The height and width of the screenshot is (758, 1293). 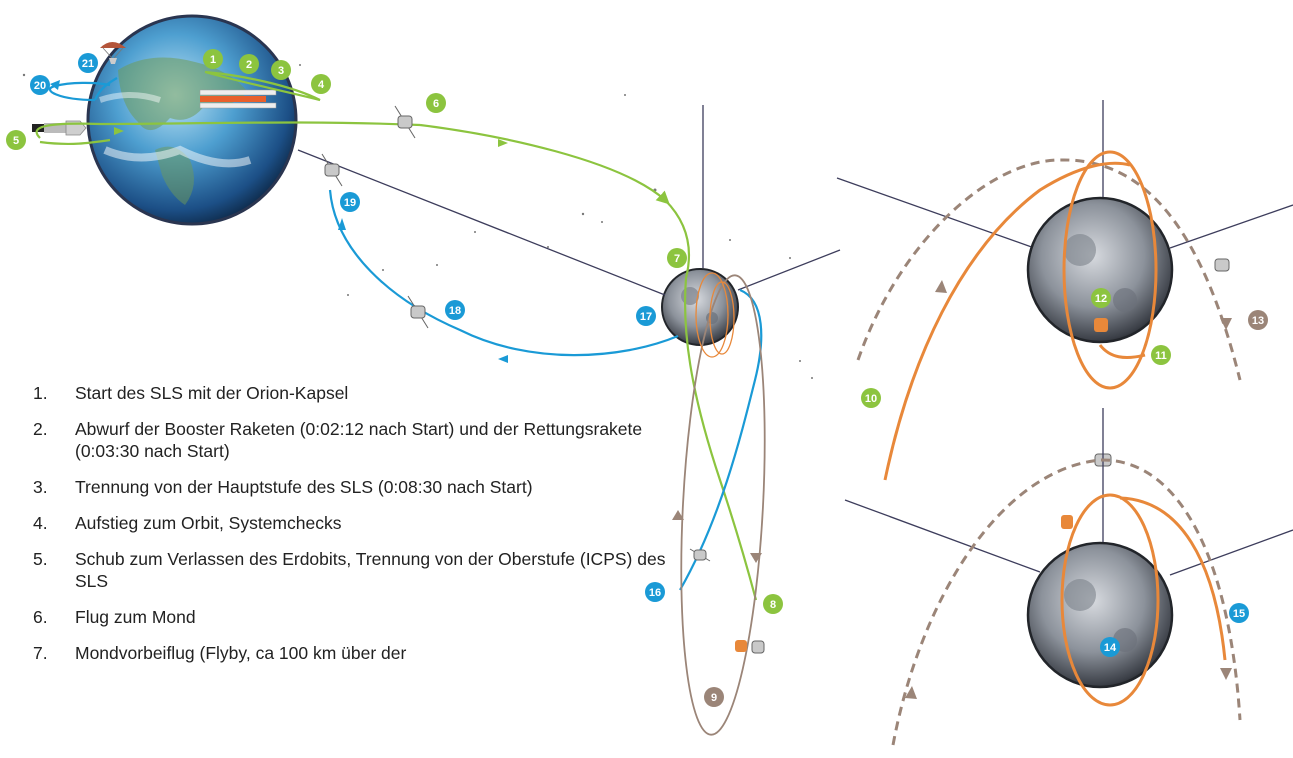 I want to click on svg-text: 12, so click(x=1101, y=299).